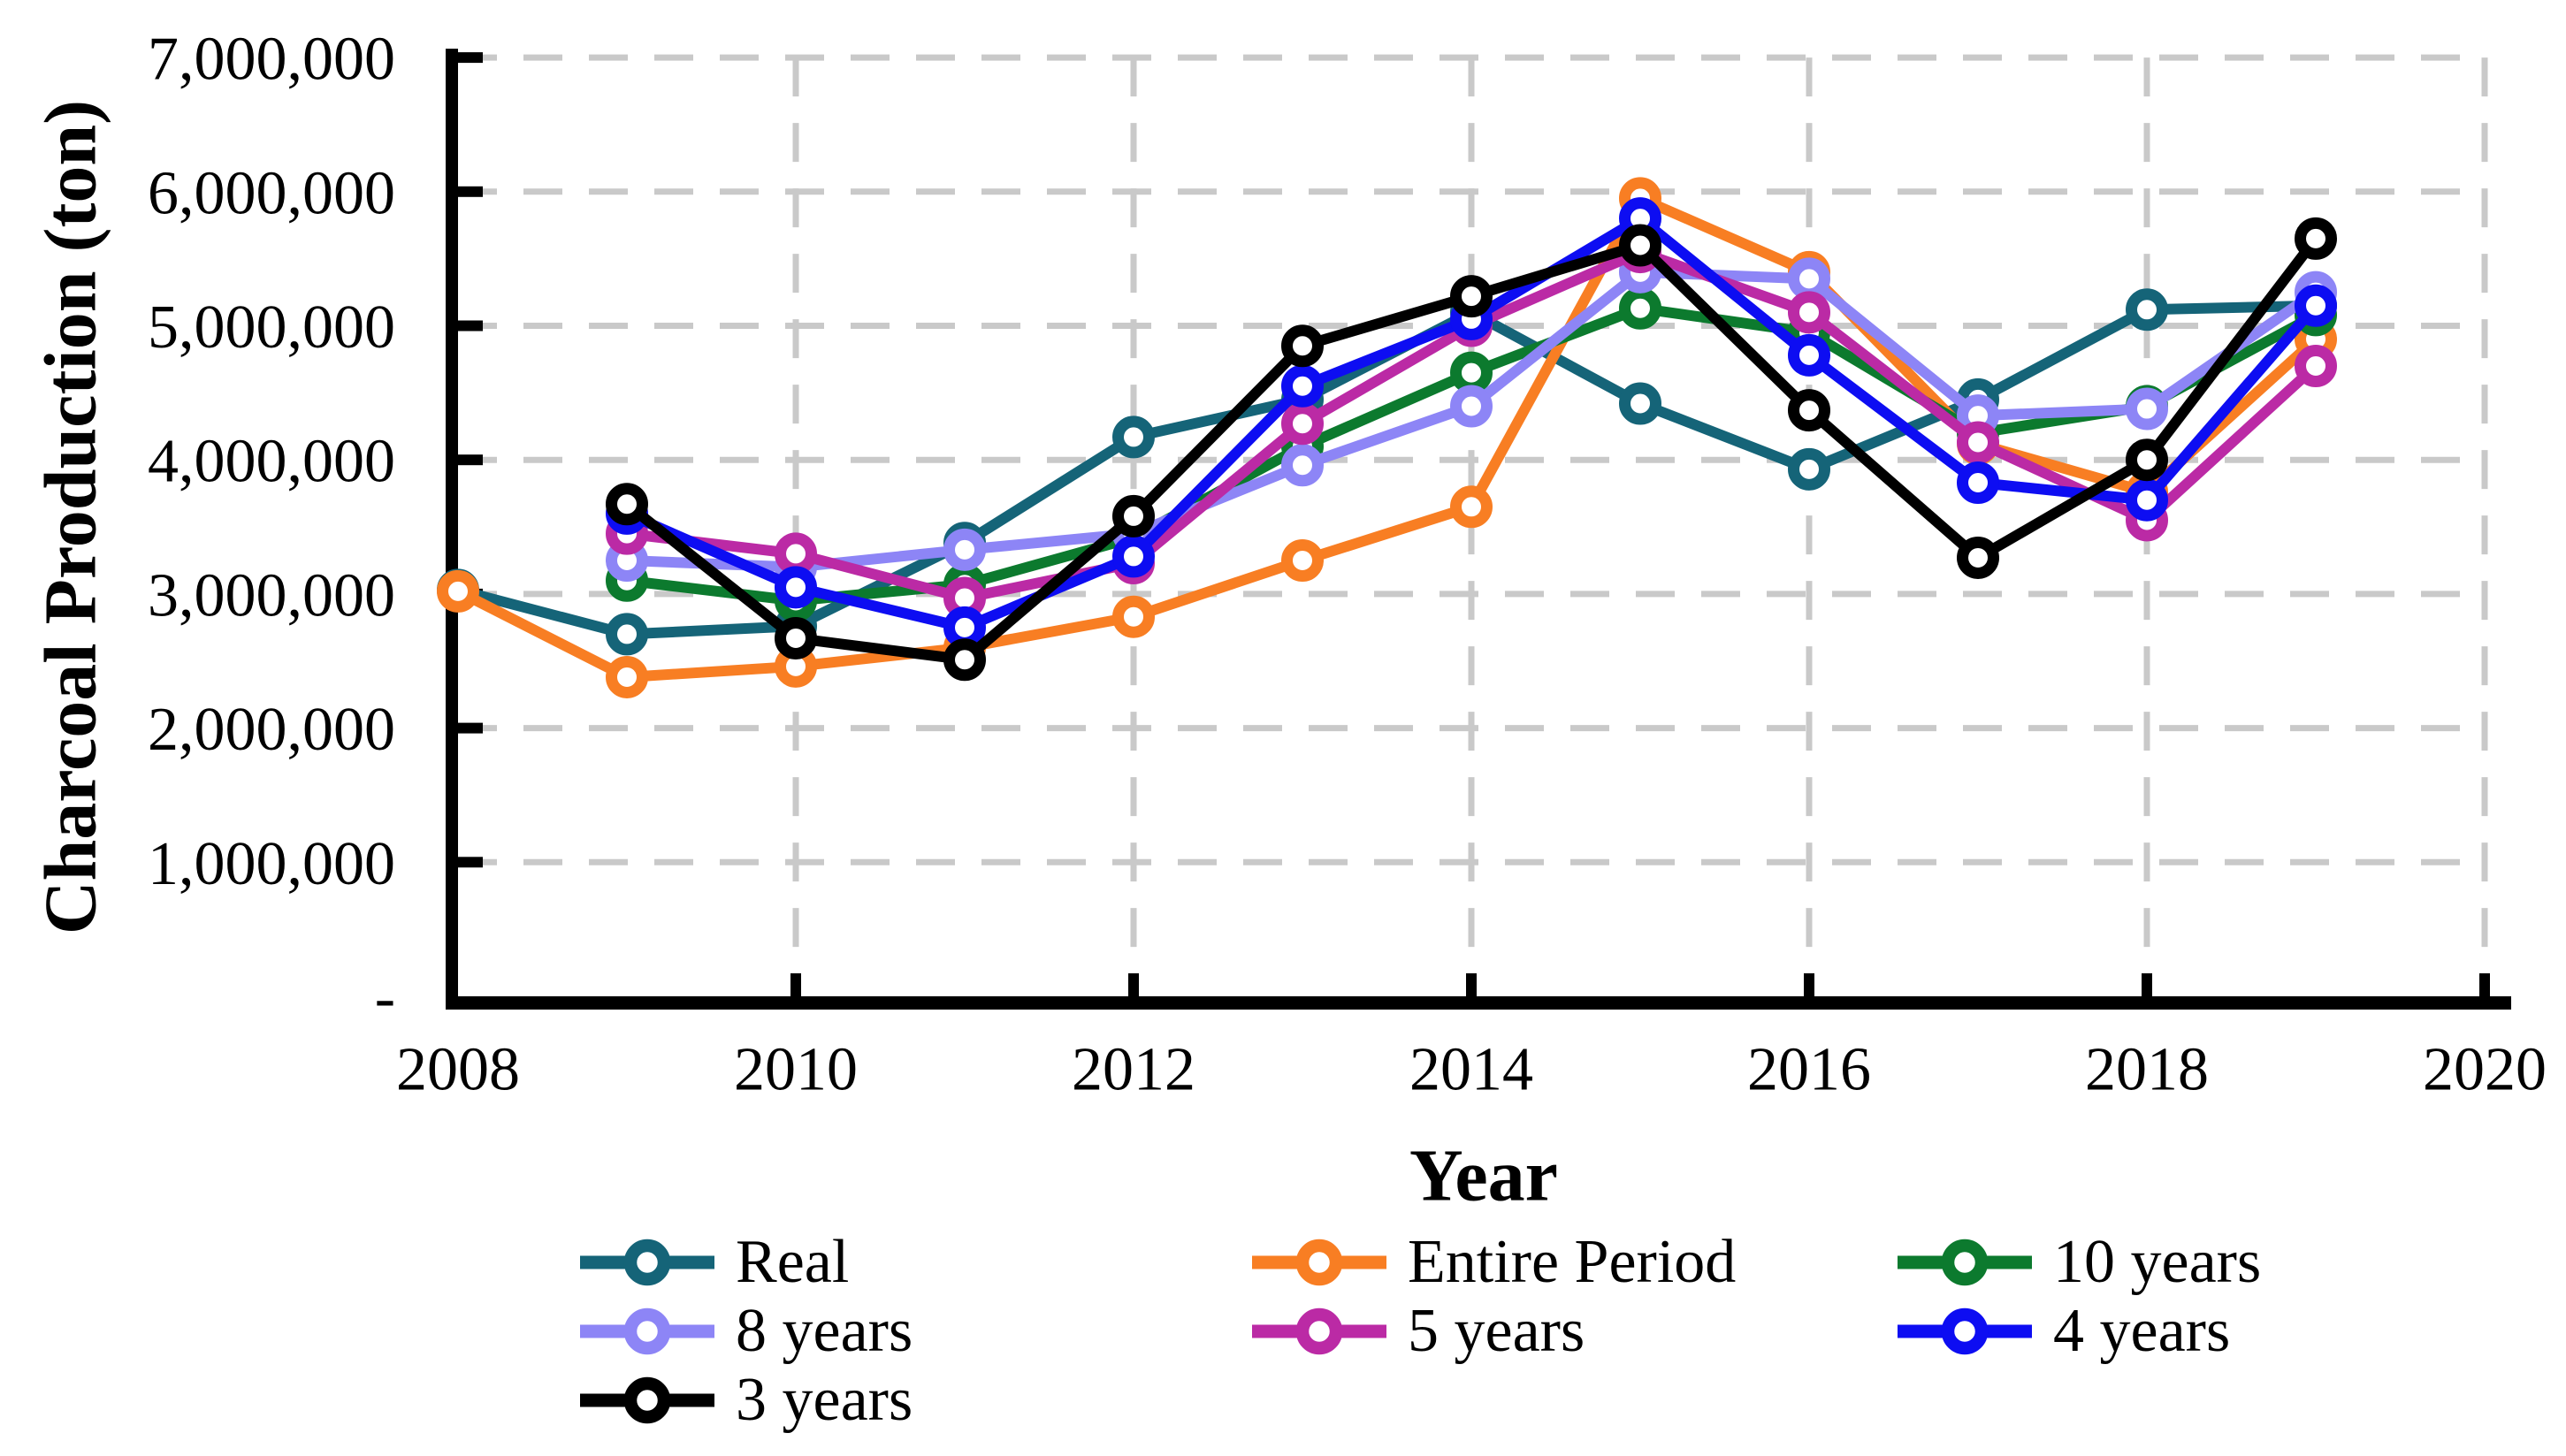  Describe the element at coordinates (271, 595) in the screenshot. I see `y-tick-label: 3,000,000` at that location.